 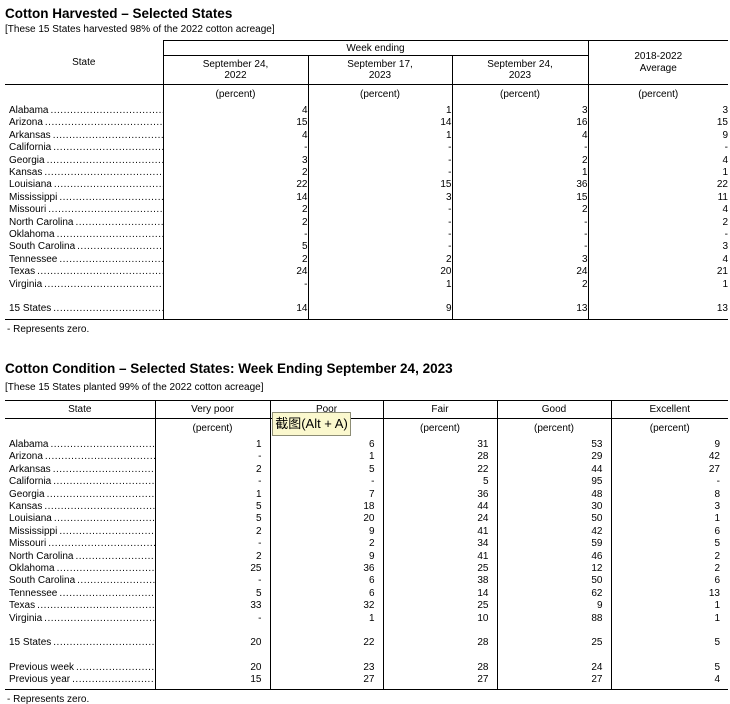 What do you see at coordinates (554, 519) in the screenshot?
I see `value-cell: 50` at bounding box center [554, 519].